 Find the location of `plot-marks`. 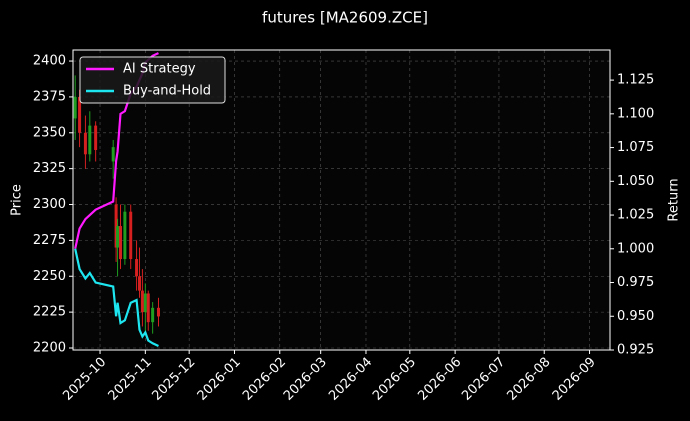

plot-marks is located at coordinates (116, 199).